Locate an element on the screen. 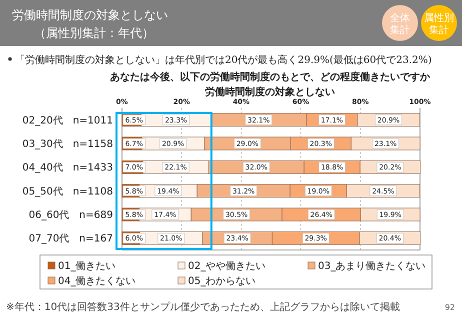 The width and height of the screenshot is (462, 320). text: あなたは今後、以下の労働時間制度のもとで、どの程度働きたいですか is located at coordinates (270, 77).